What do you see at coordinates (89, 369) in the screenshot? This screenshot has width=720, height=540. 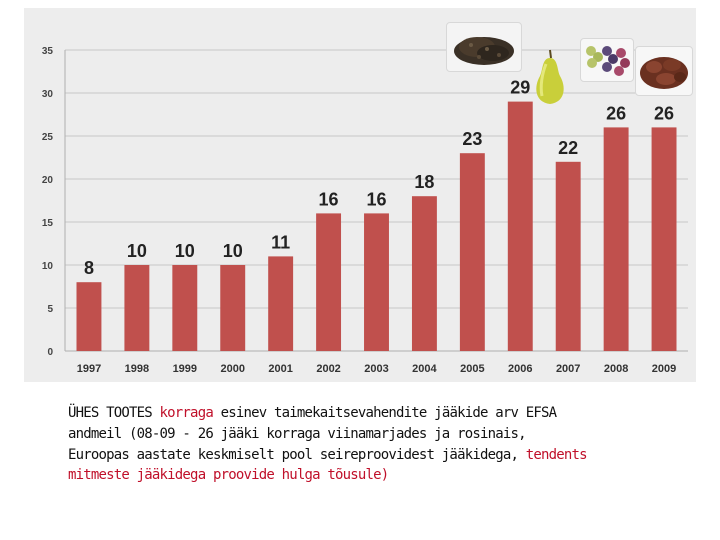 I see `x-tick-label: 1997` at bounding box center [89, 369].